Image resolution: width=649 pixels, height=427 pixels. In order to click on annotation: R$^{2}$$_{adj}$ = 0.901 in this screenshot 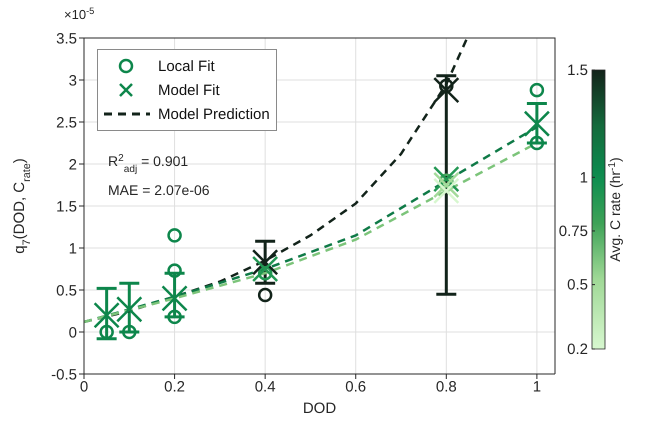, I will do `click(148, 163)`.